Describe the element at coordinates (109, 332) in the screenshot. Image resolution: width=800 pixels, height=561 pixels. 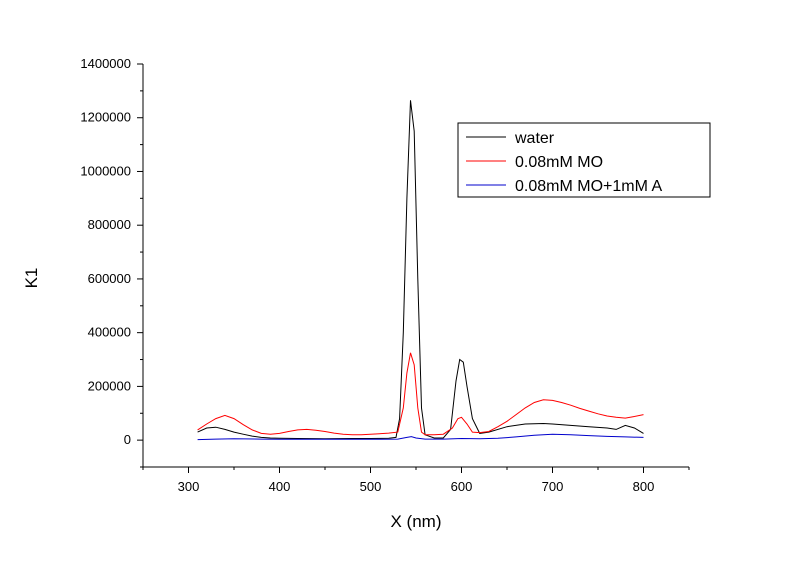
I see `y-tick-label: 400000` at that location.